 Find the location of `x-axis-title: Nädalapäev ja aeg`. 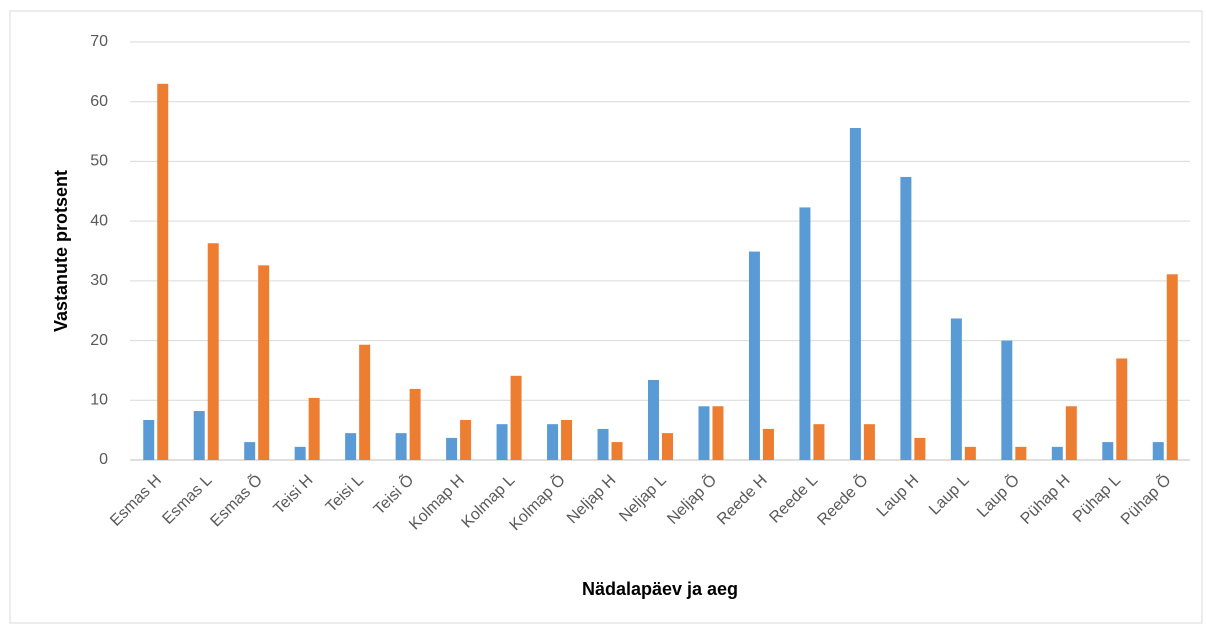

x-axis-title: Nädalapäev ja aeg is located at coordinates (660, 589).